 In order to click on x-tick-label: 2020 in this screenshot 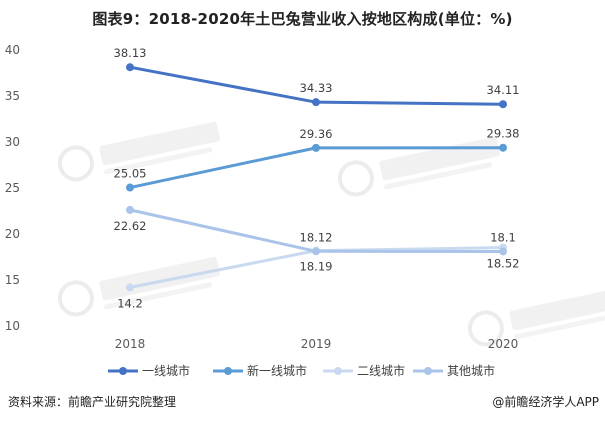, I will do `click(503, 344)`.